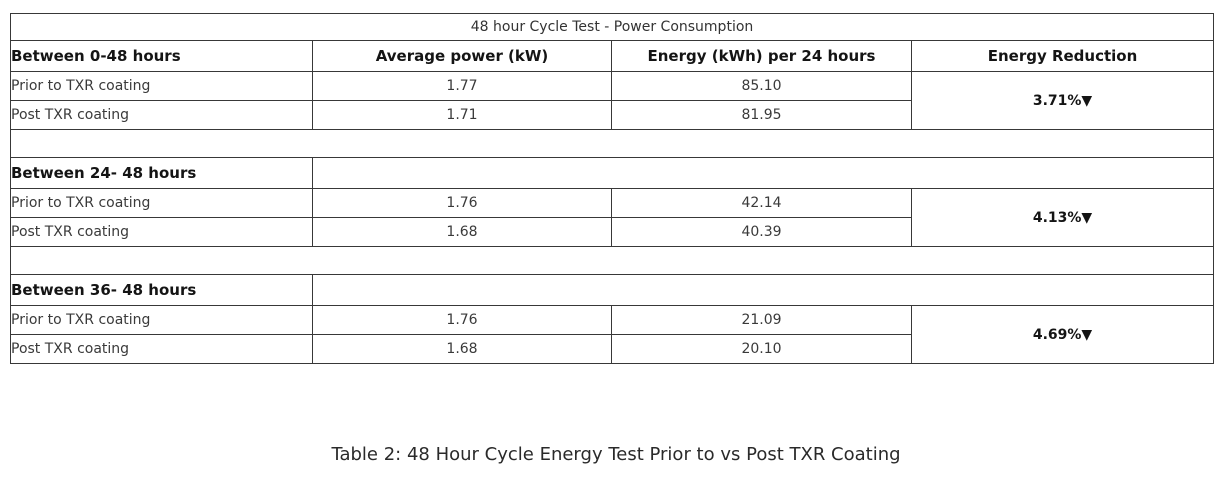 This screenshot has width=1232, height=490. I want to click on table-row: Post TXR coating 1.71 81.95, so click(612, 115).